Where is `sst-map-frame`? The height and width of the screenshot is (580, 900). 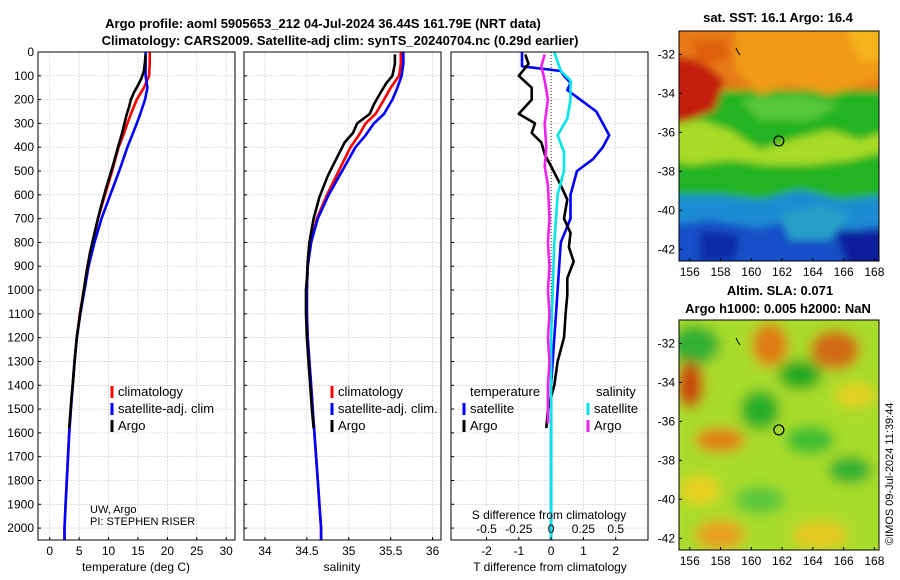
sst-map-frame is located at coordinates (779, 146).